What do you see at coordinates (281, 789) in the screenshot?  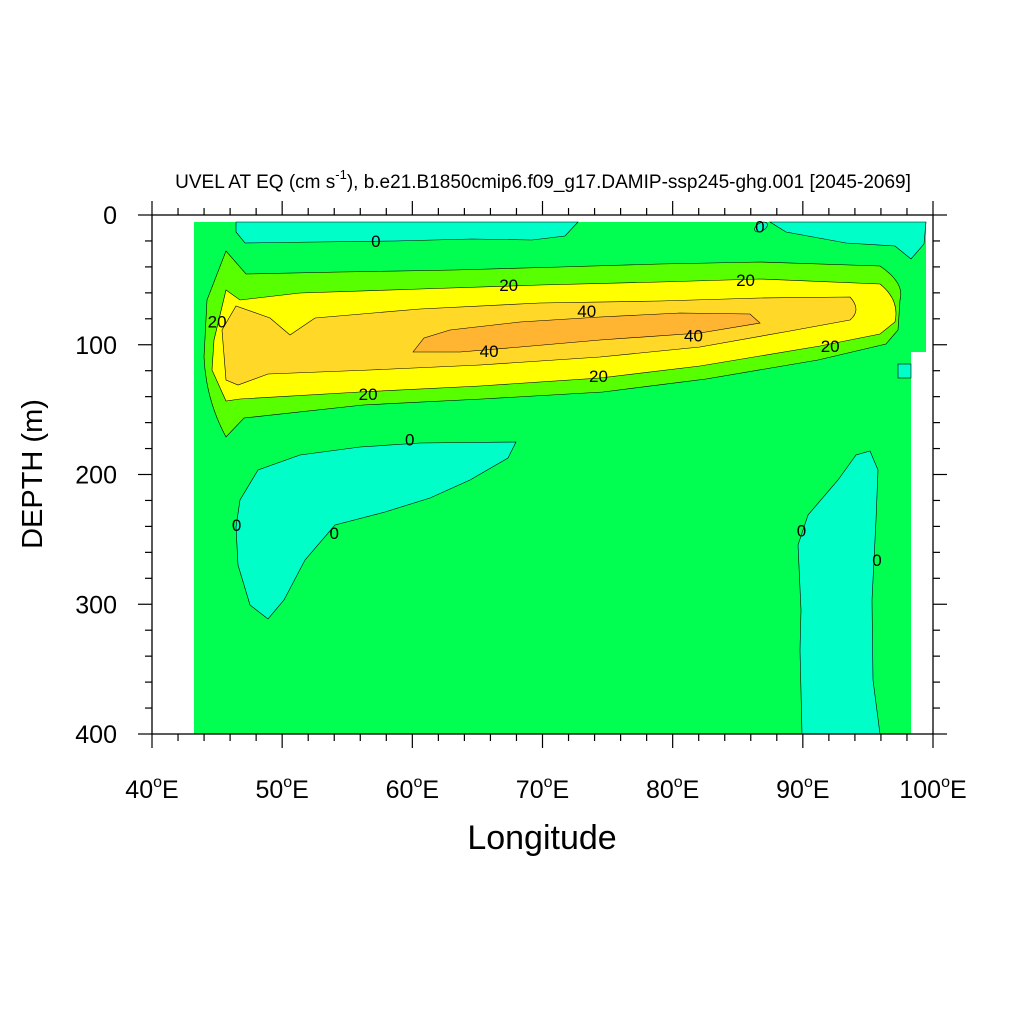 I see `x-tick-label: 50oE` at bounding box center [281, 789].